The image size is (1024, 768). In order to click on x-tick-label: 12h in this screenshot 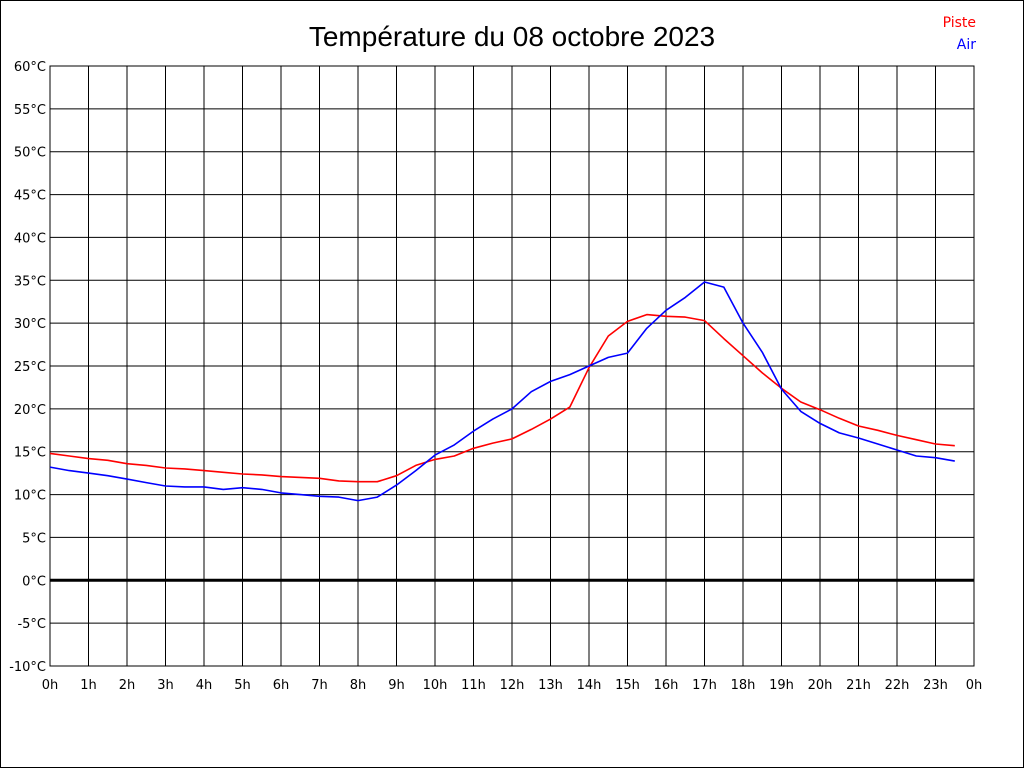, I will do `click(512, 685)`.